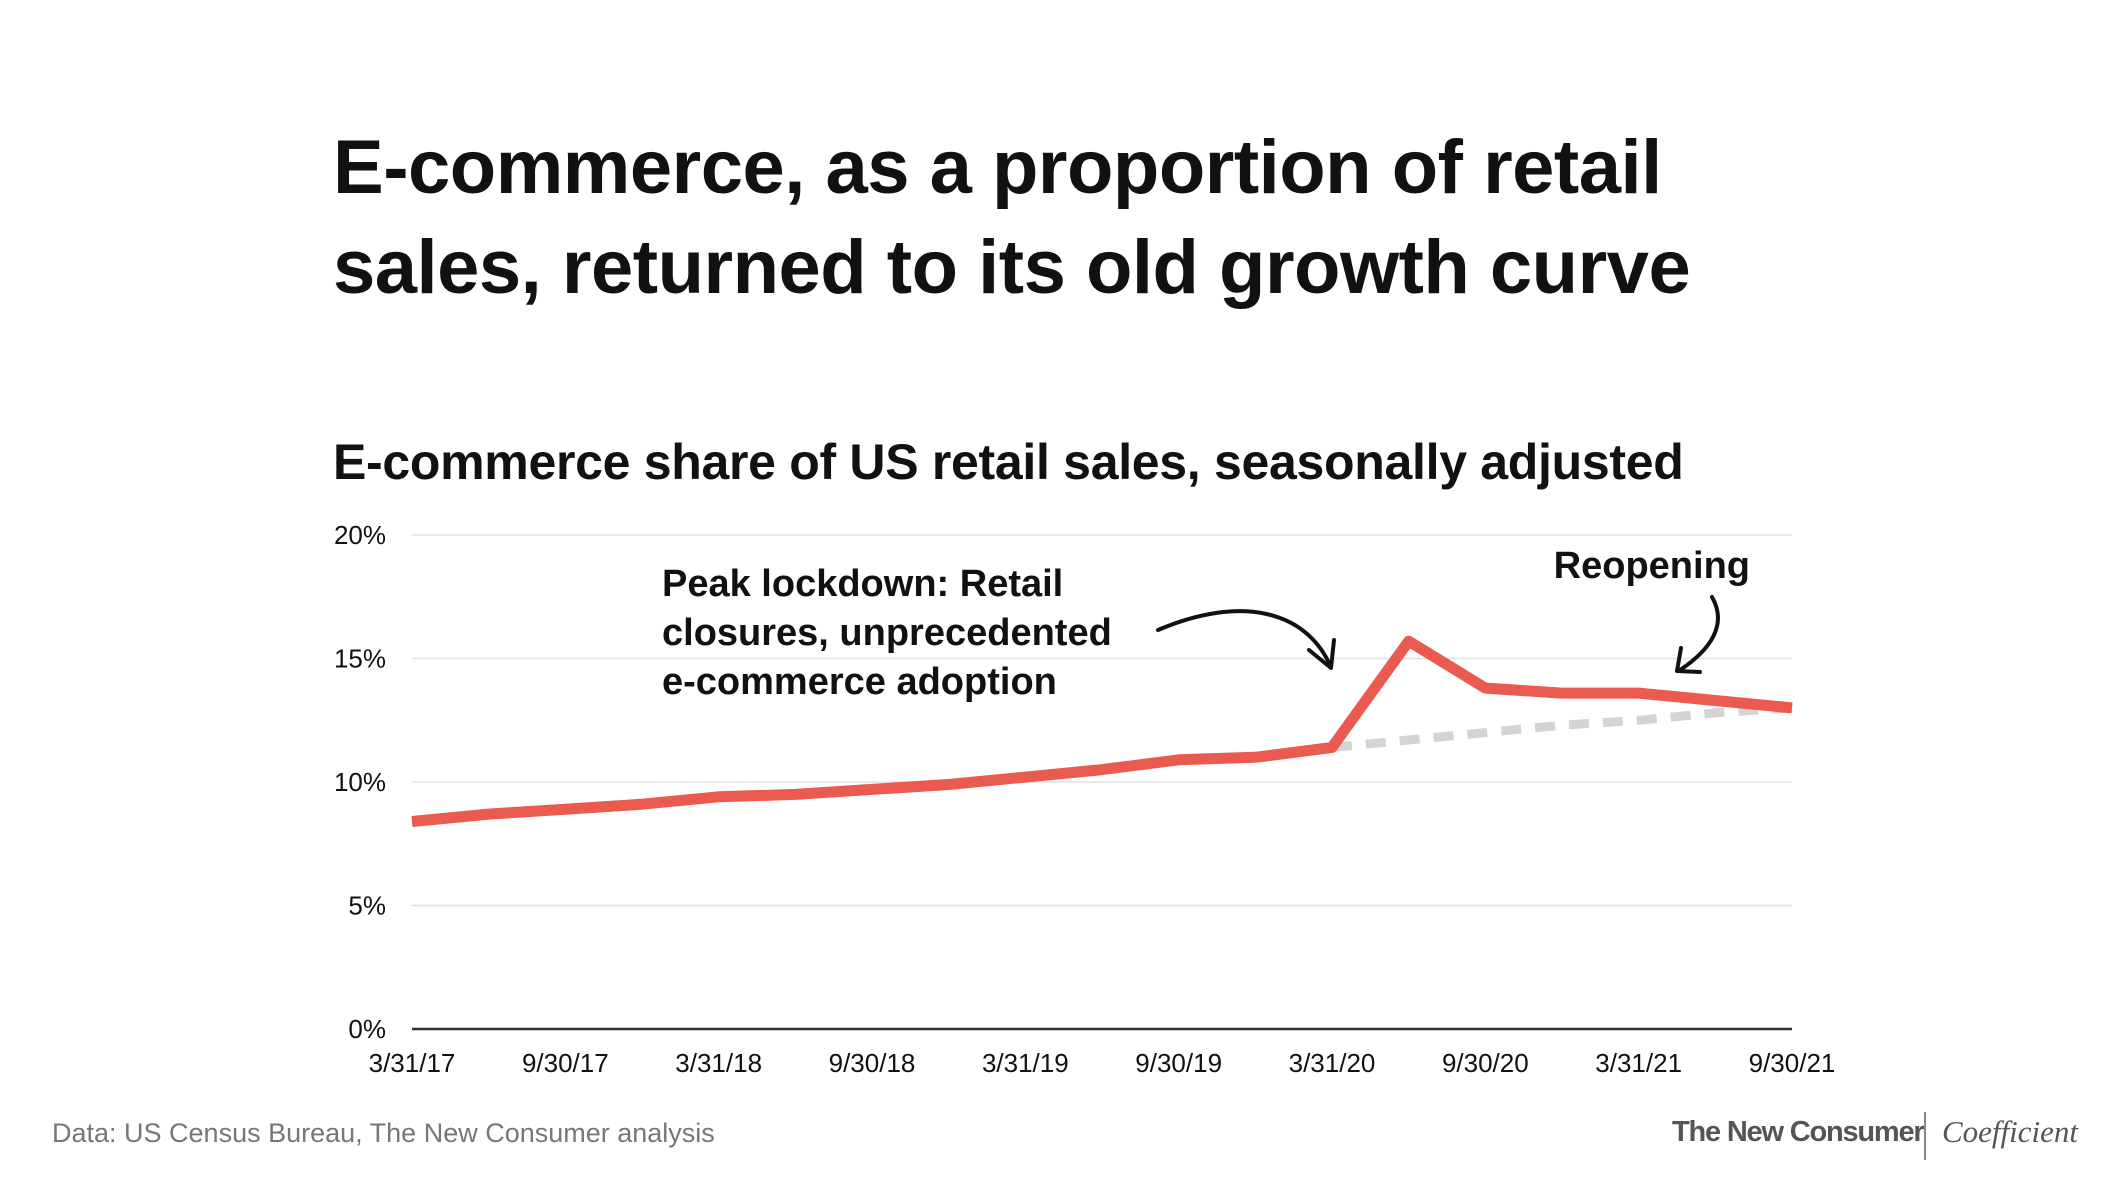 This screenshot has width=2110, height=1188. I want to click on brand-logo-primary: The New Consumer, so click(1798, 1132).